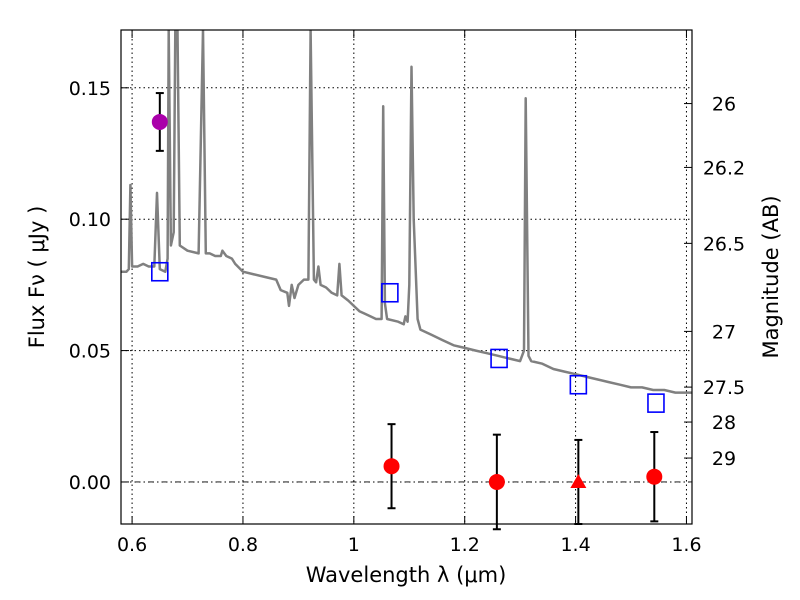 The image size is (800, 600). What do you see at coordinates (90, 220) in the screenshot?
I see `y-tick-label: 0.10` at bounding box center [90, 220].